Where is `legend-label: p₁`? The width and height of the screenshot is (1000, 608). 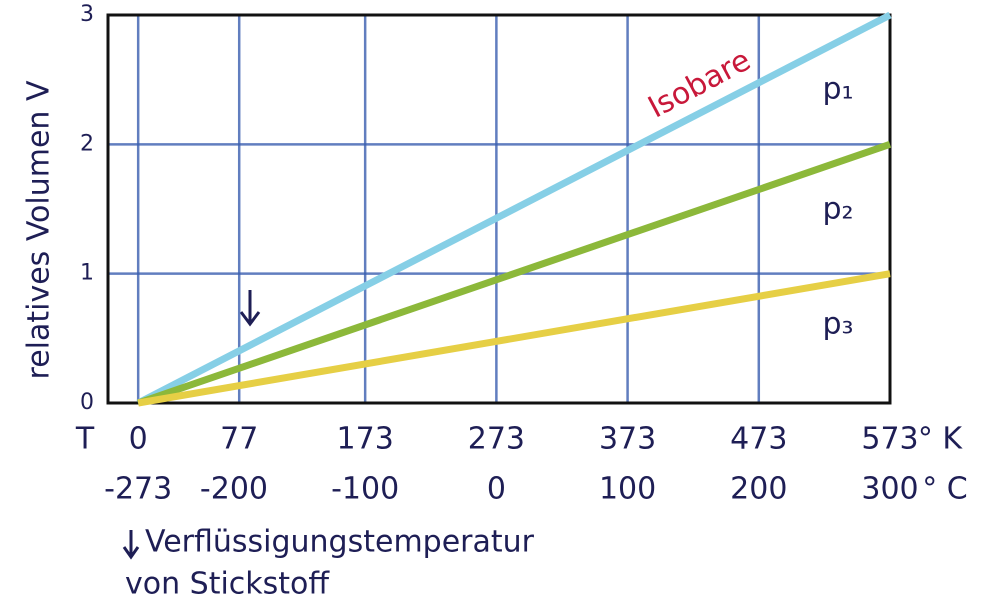 legend-label: p₁ is located at coordinates (837, 89).